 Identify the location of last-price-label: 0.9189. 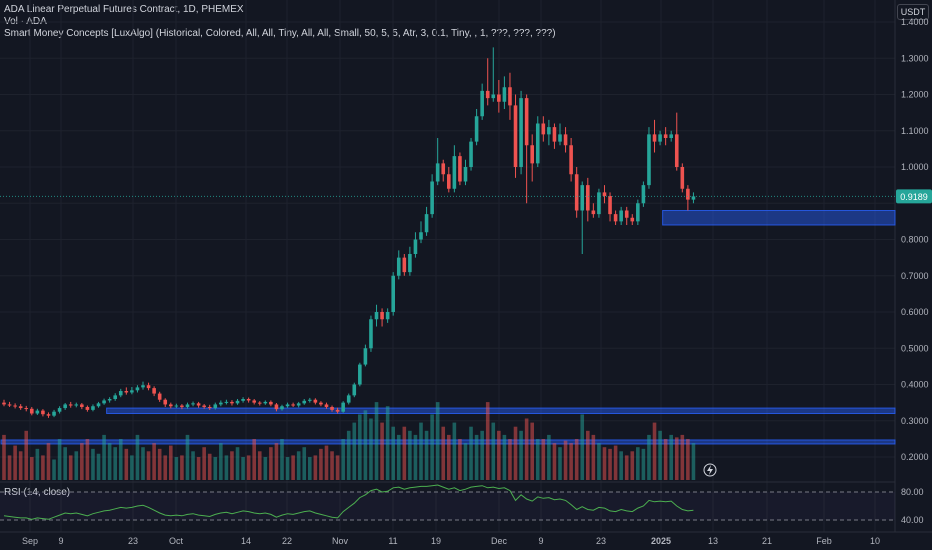
(914, 197).